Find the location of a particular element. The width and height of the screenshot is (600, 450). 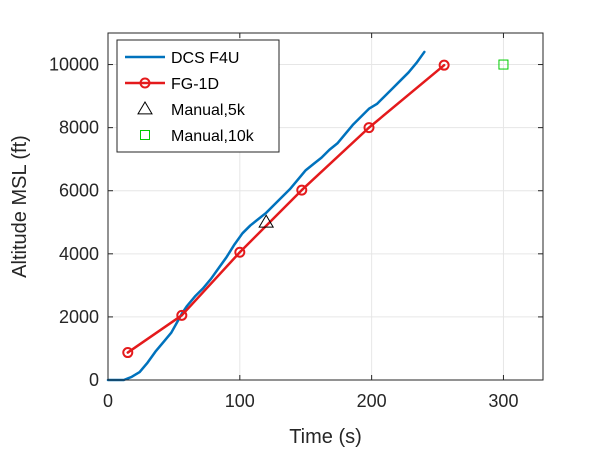

x-tick-label: 200 is located at coordinates (372, 401).